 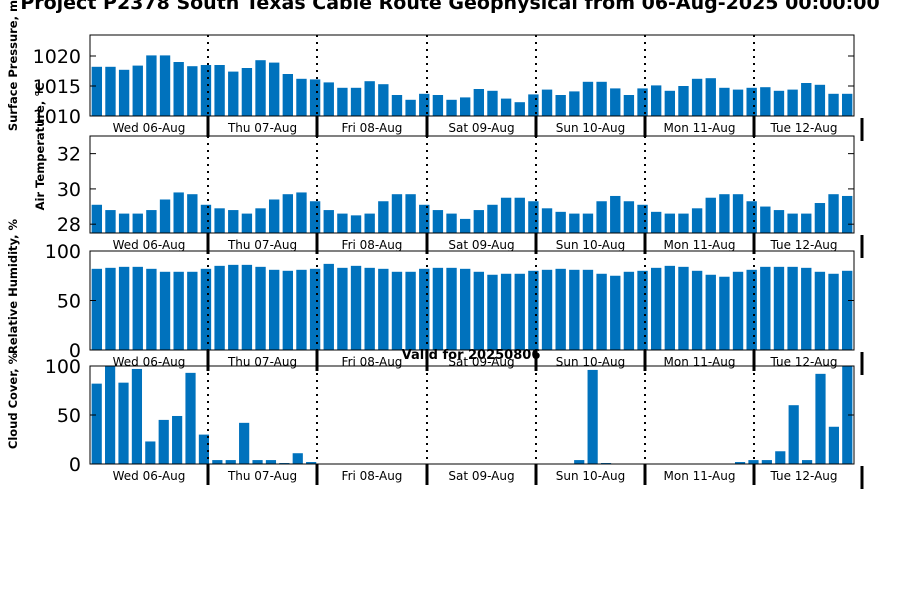 I want to click on y-tick-label: 30, so click(x=69, y=190).